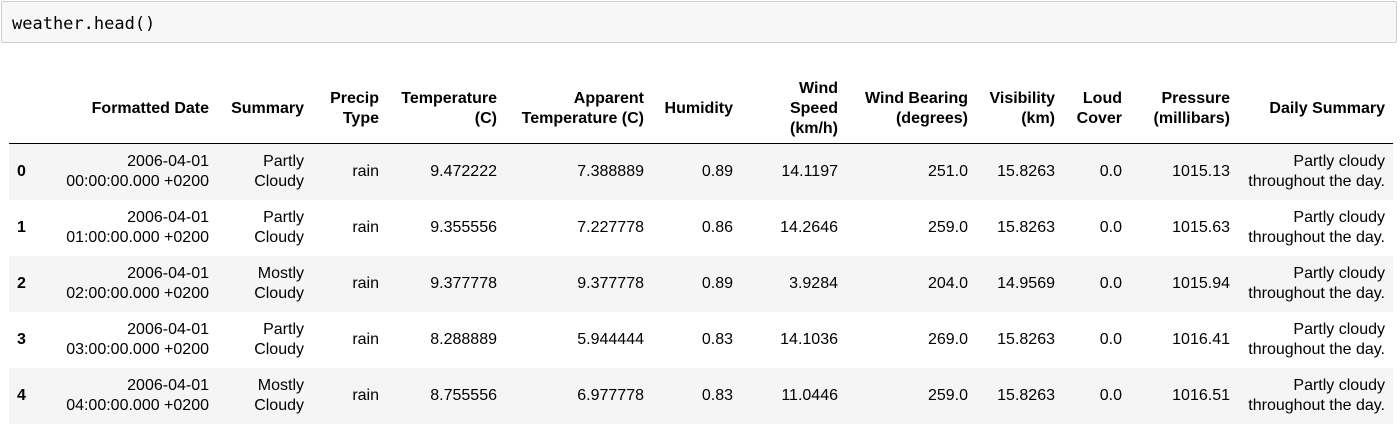  Describe the element at coordinates (27, 109) in the screenshot. I see `index-header` at that location.